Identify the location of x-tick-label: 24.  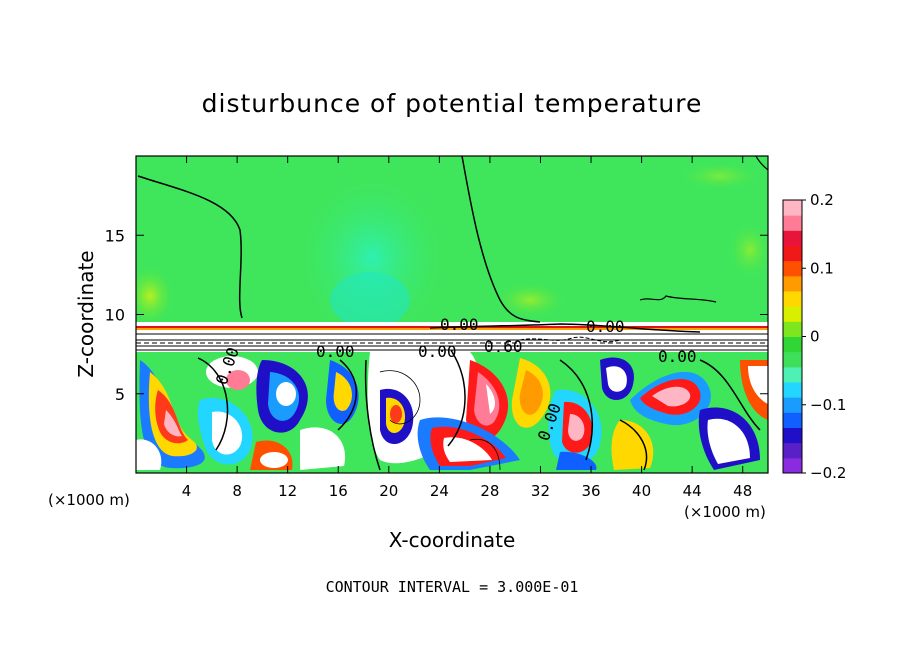
(439, 491).